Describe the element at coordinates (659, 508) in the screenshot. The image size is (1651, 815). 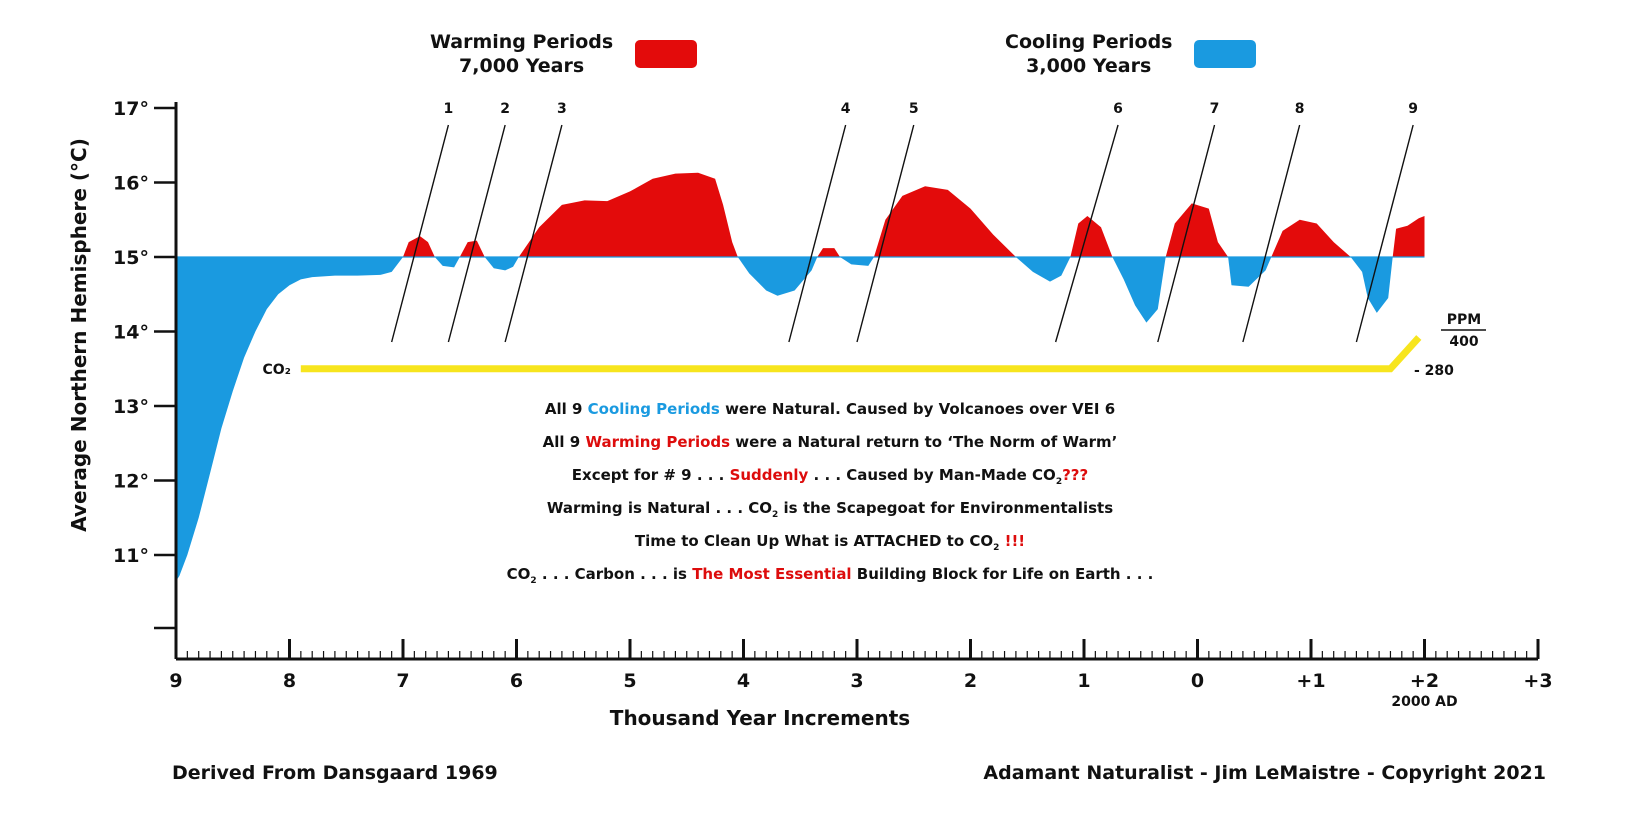
I see `annotation-4a: Warming is Natural . . . CO` at that location.